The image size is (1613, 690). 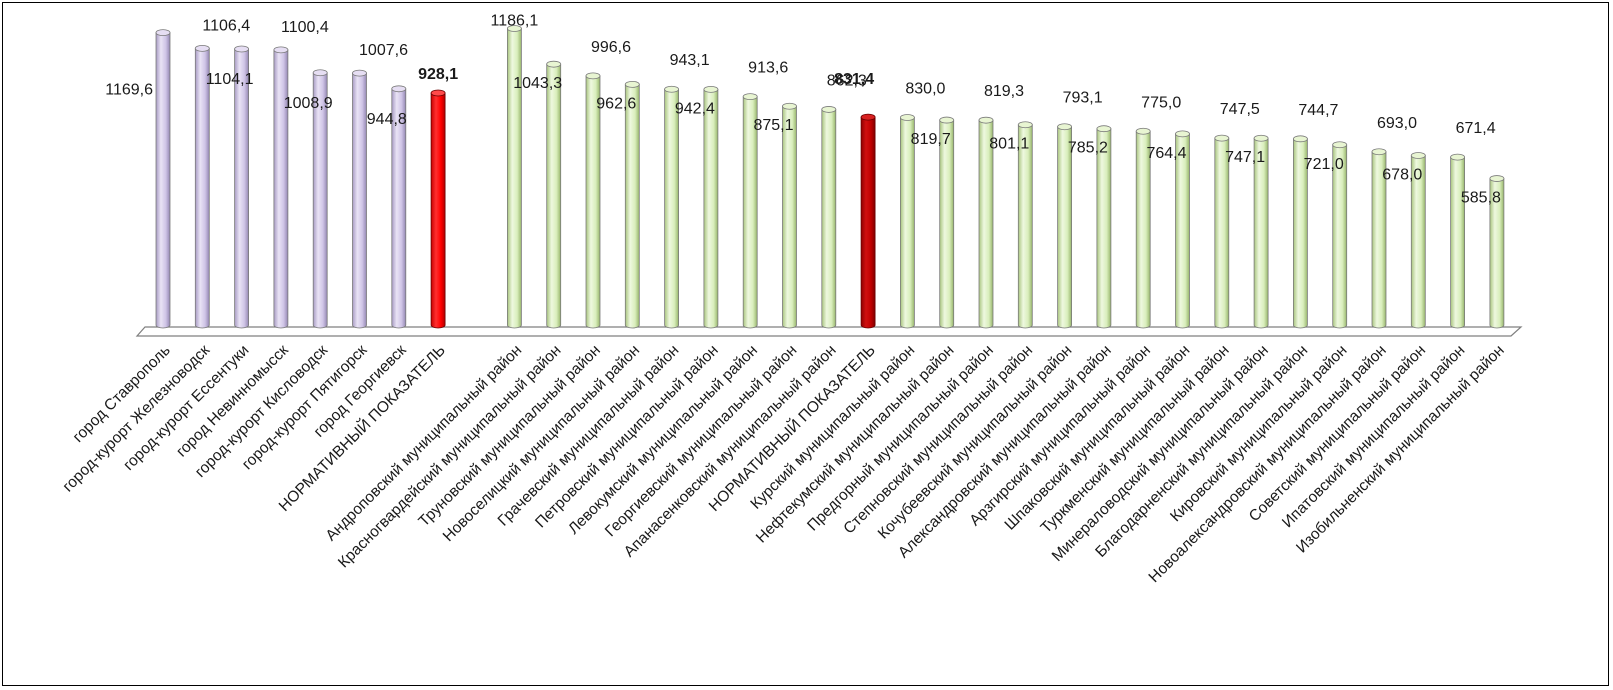 What do you see at coordinates (230, 79) in the screenshot?
I see `data-label: 1104,1` at bounding box center [230, 79].